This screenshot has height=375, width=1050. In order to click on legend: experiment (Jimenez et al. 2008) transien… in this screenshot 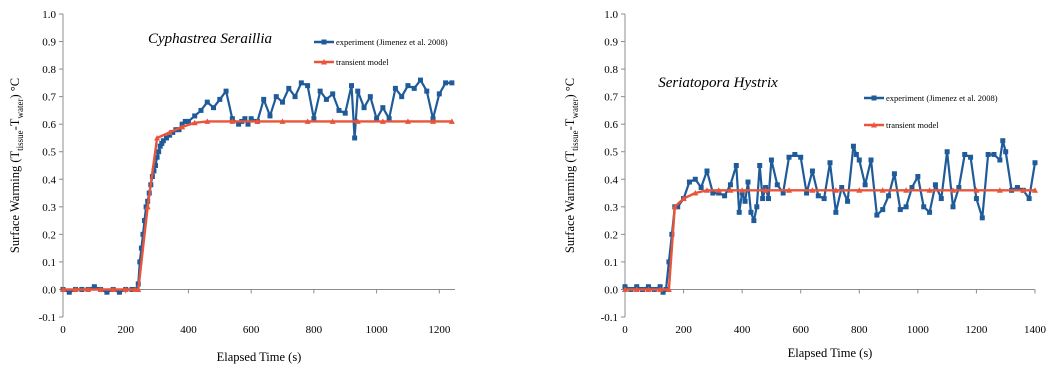, I will do `click(931, 111)`.